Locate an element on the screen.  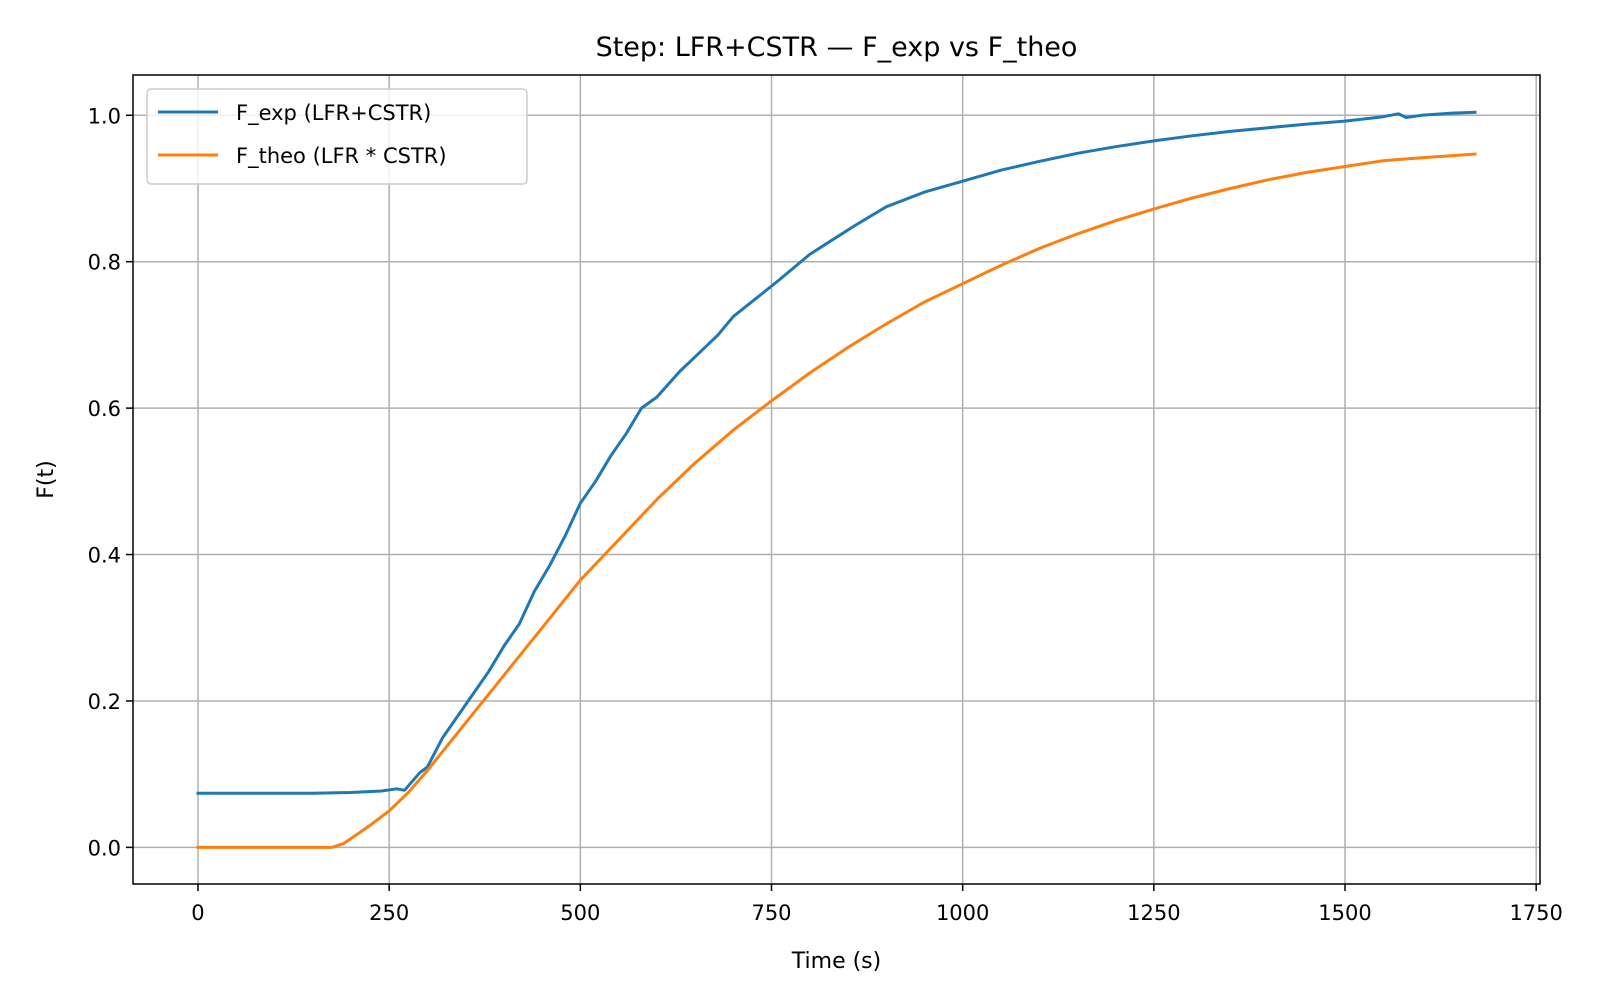
y-tick-label: 0.0 is located at coordinates (104, 848).